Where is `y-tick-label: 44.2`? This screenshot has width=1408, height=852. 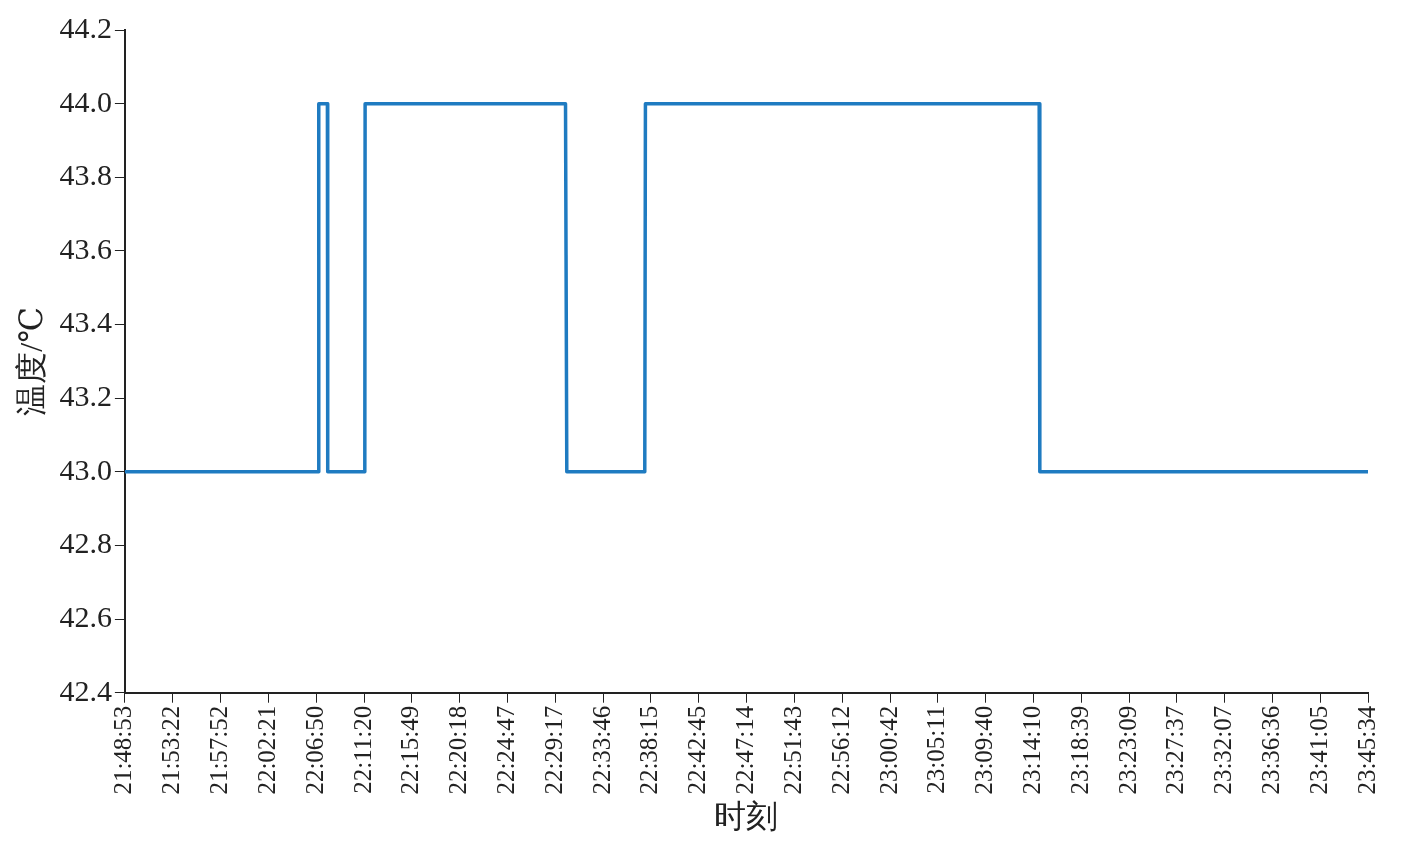 y-tick-label: 44.2 is located at coordinates (85, 27).